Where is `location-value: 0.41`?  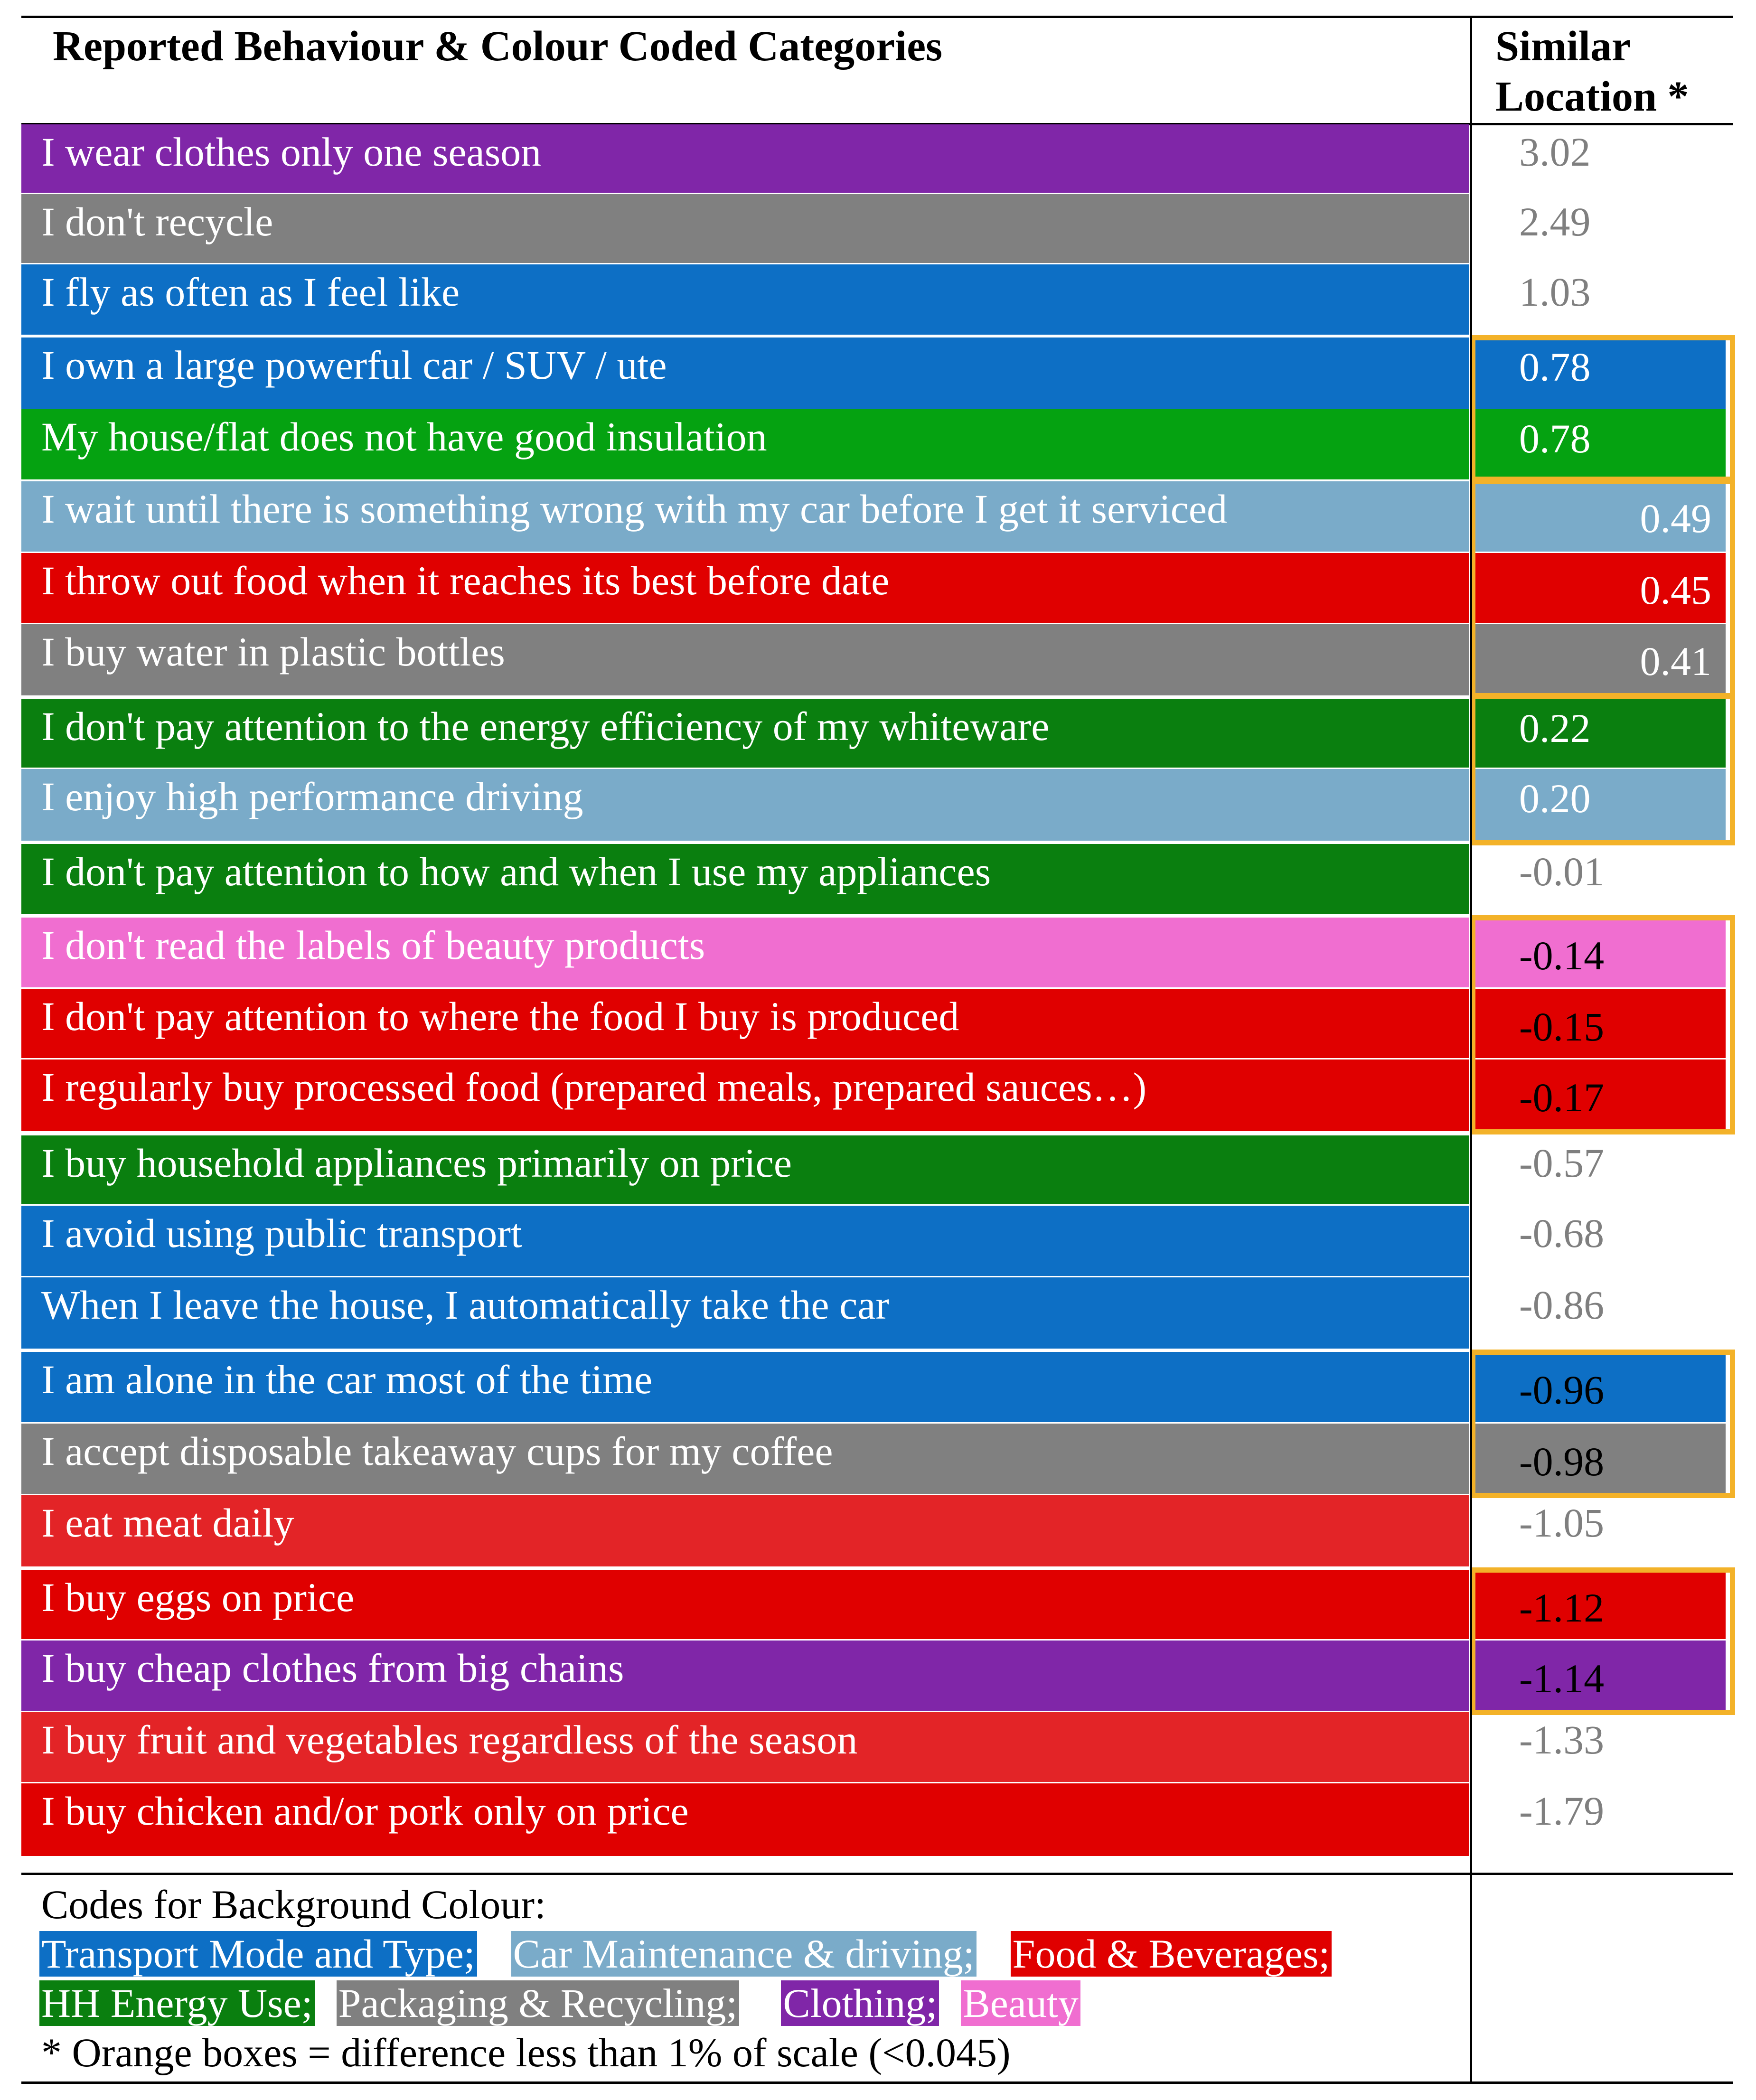
location-value: 0.41 is located at coordinates (1676, 661).